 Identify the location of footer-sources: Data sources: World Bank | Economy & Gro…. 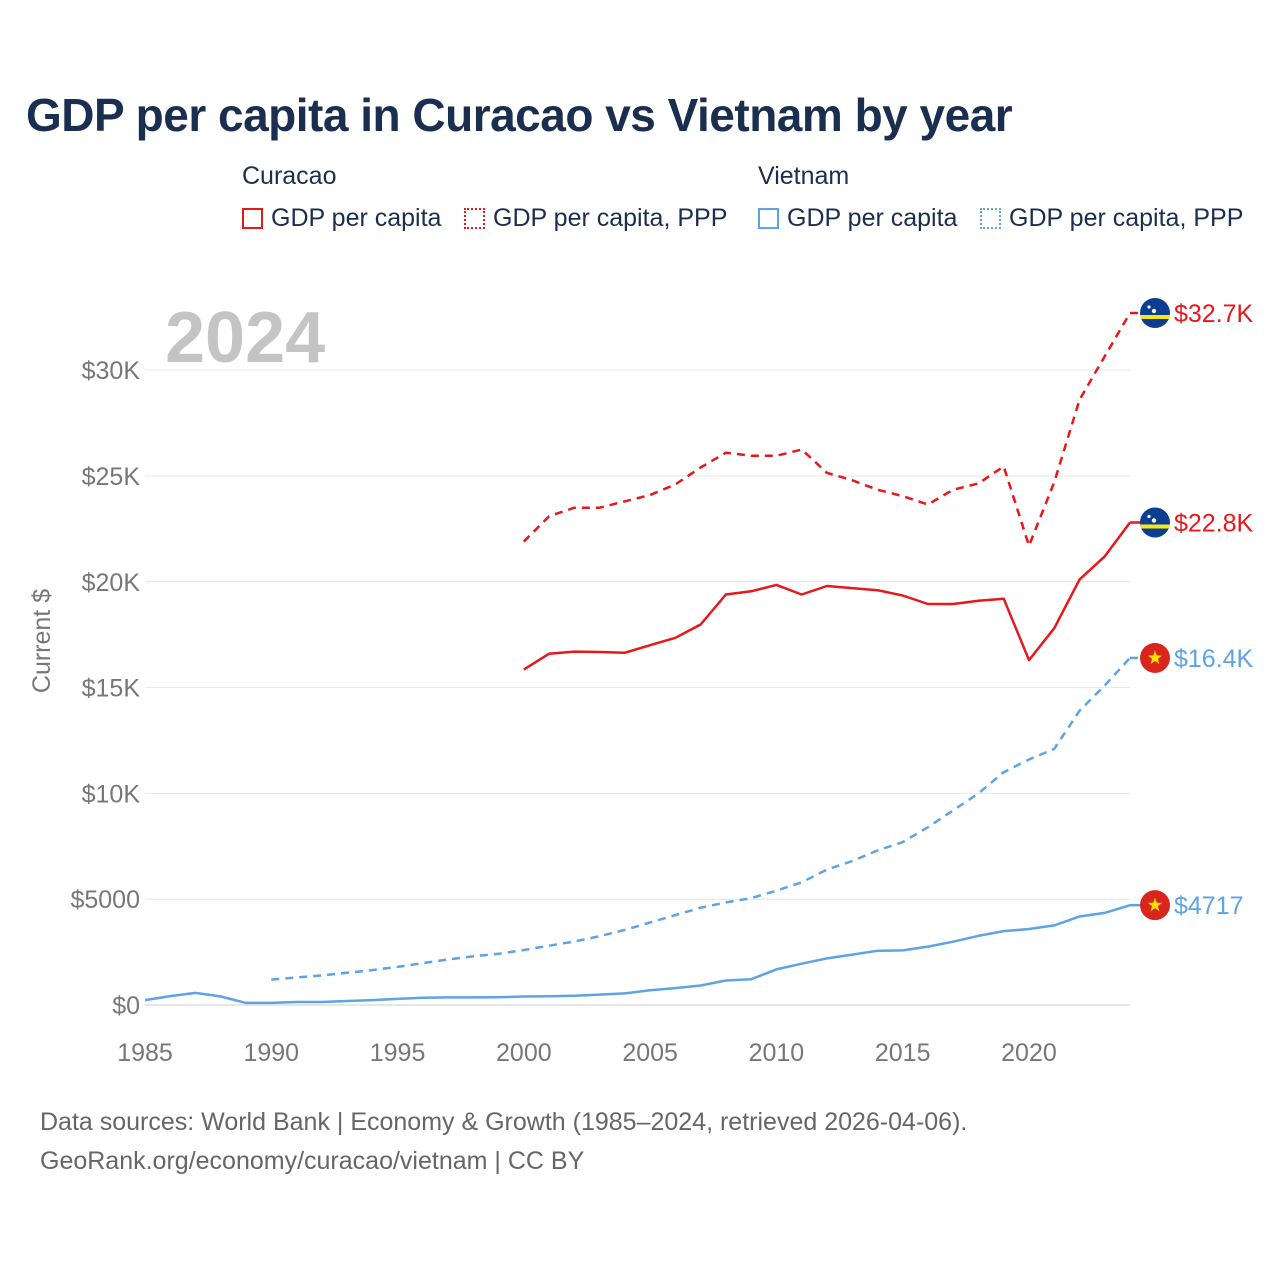
(504, 1122).